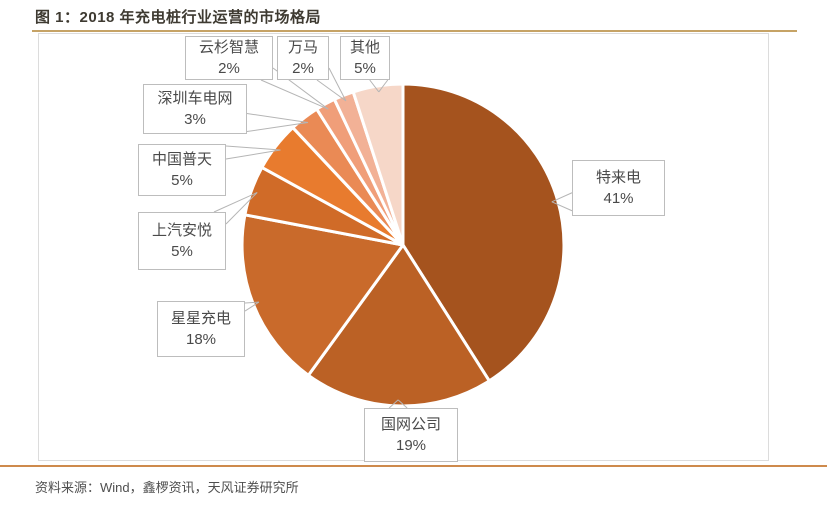 This screenshot has width=827, height=519. Describe the element at coordinates (365, 58) in the screenshot. I see `pie-callout-box: 其他 5%` at that location.